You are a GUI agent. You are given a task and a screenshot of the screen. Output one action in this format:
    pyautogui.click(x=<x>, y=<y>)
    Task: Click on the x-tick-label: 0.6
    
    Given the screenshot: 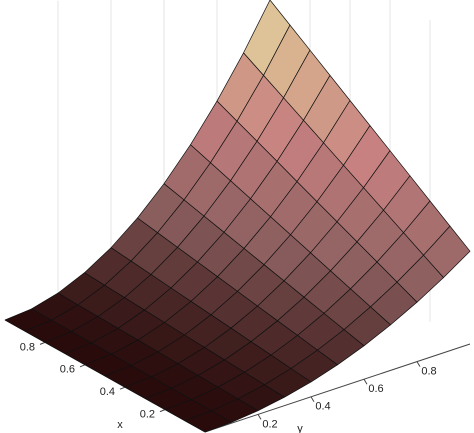 What is the action you would take?
    pyautogui.click(x=67, y=370)
    